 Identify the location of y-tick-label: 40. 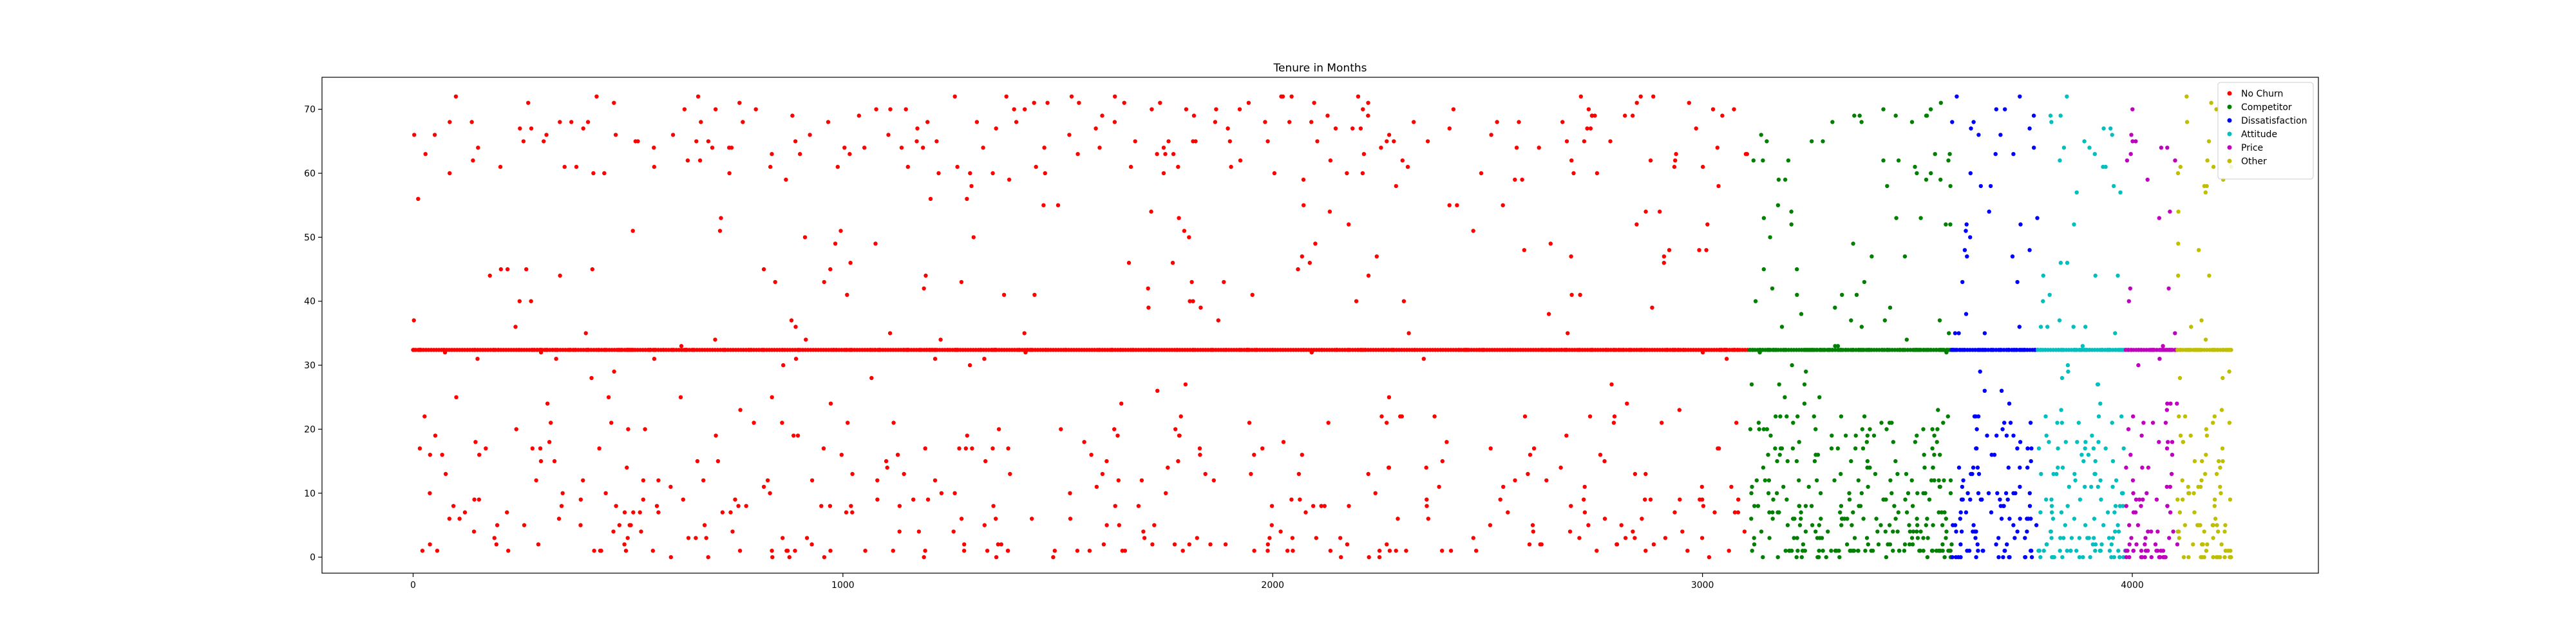
(310, 302).